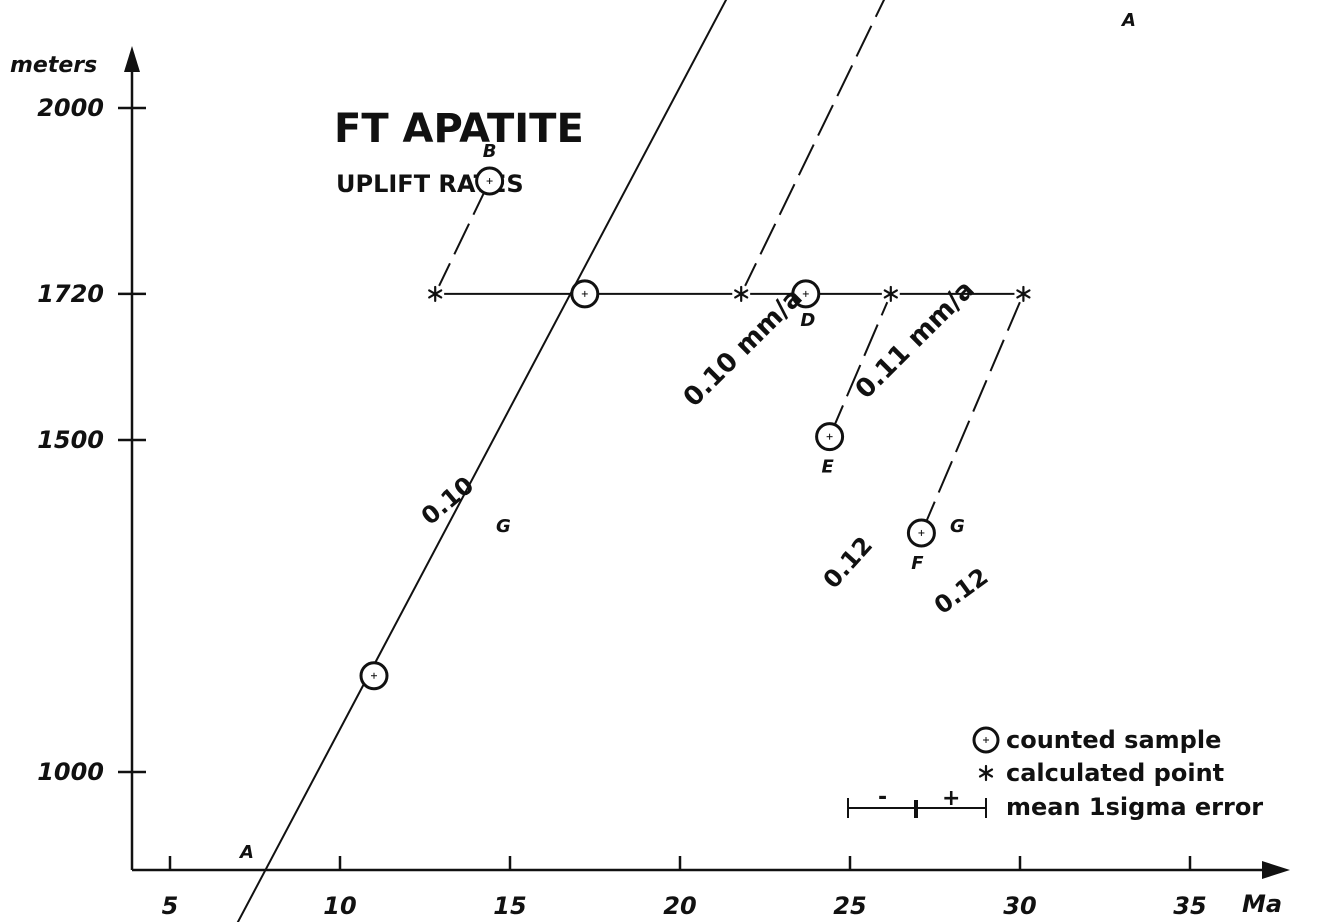 The height and width of the screenshot is (922, 1340). I want to click on point-label-d: D, so click(807, 320).